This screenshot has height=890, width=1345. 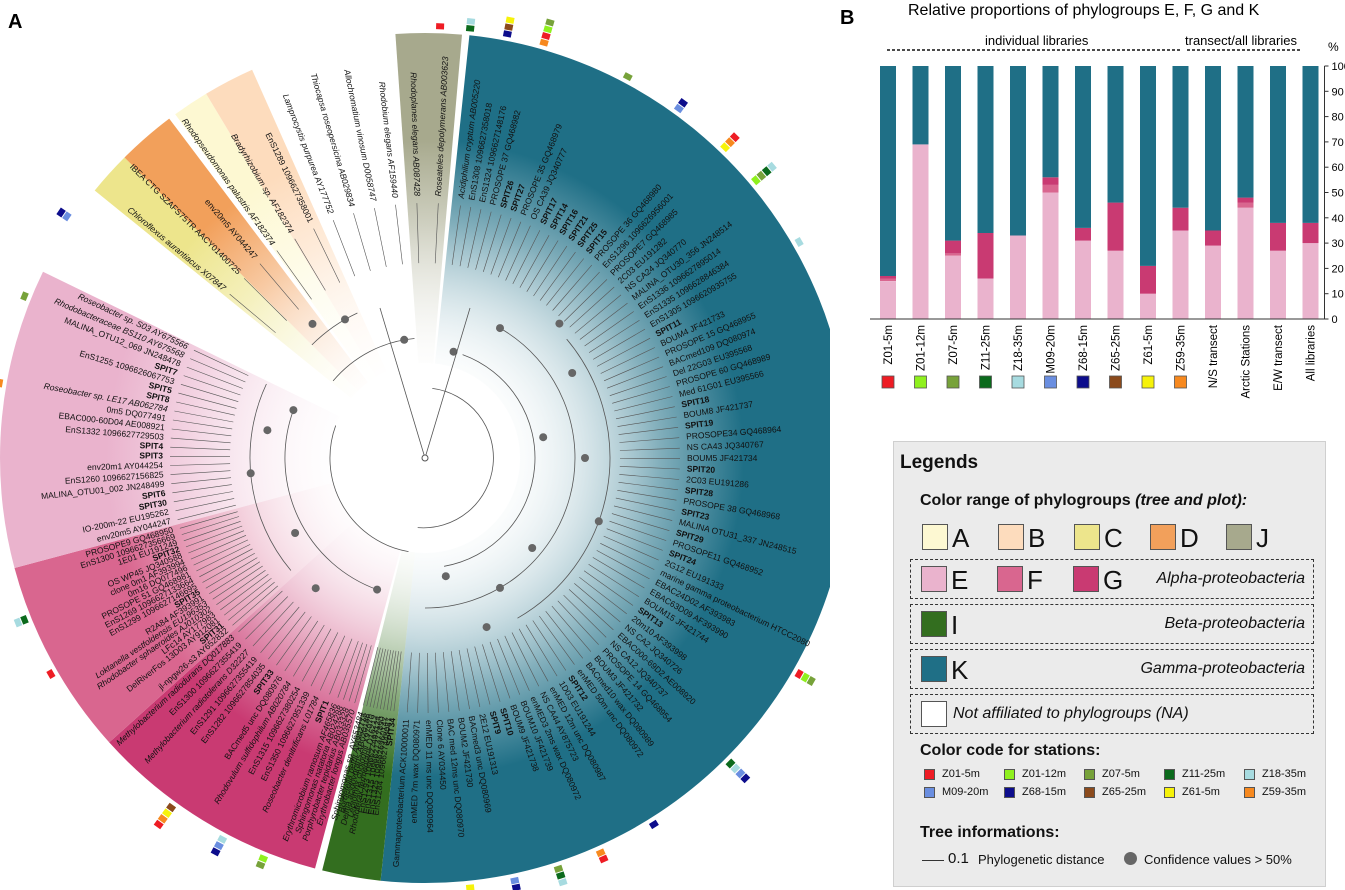 I want to click on y-tick-label: 80, so click(x=1338, y=118).